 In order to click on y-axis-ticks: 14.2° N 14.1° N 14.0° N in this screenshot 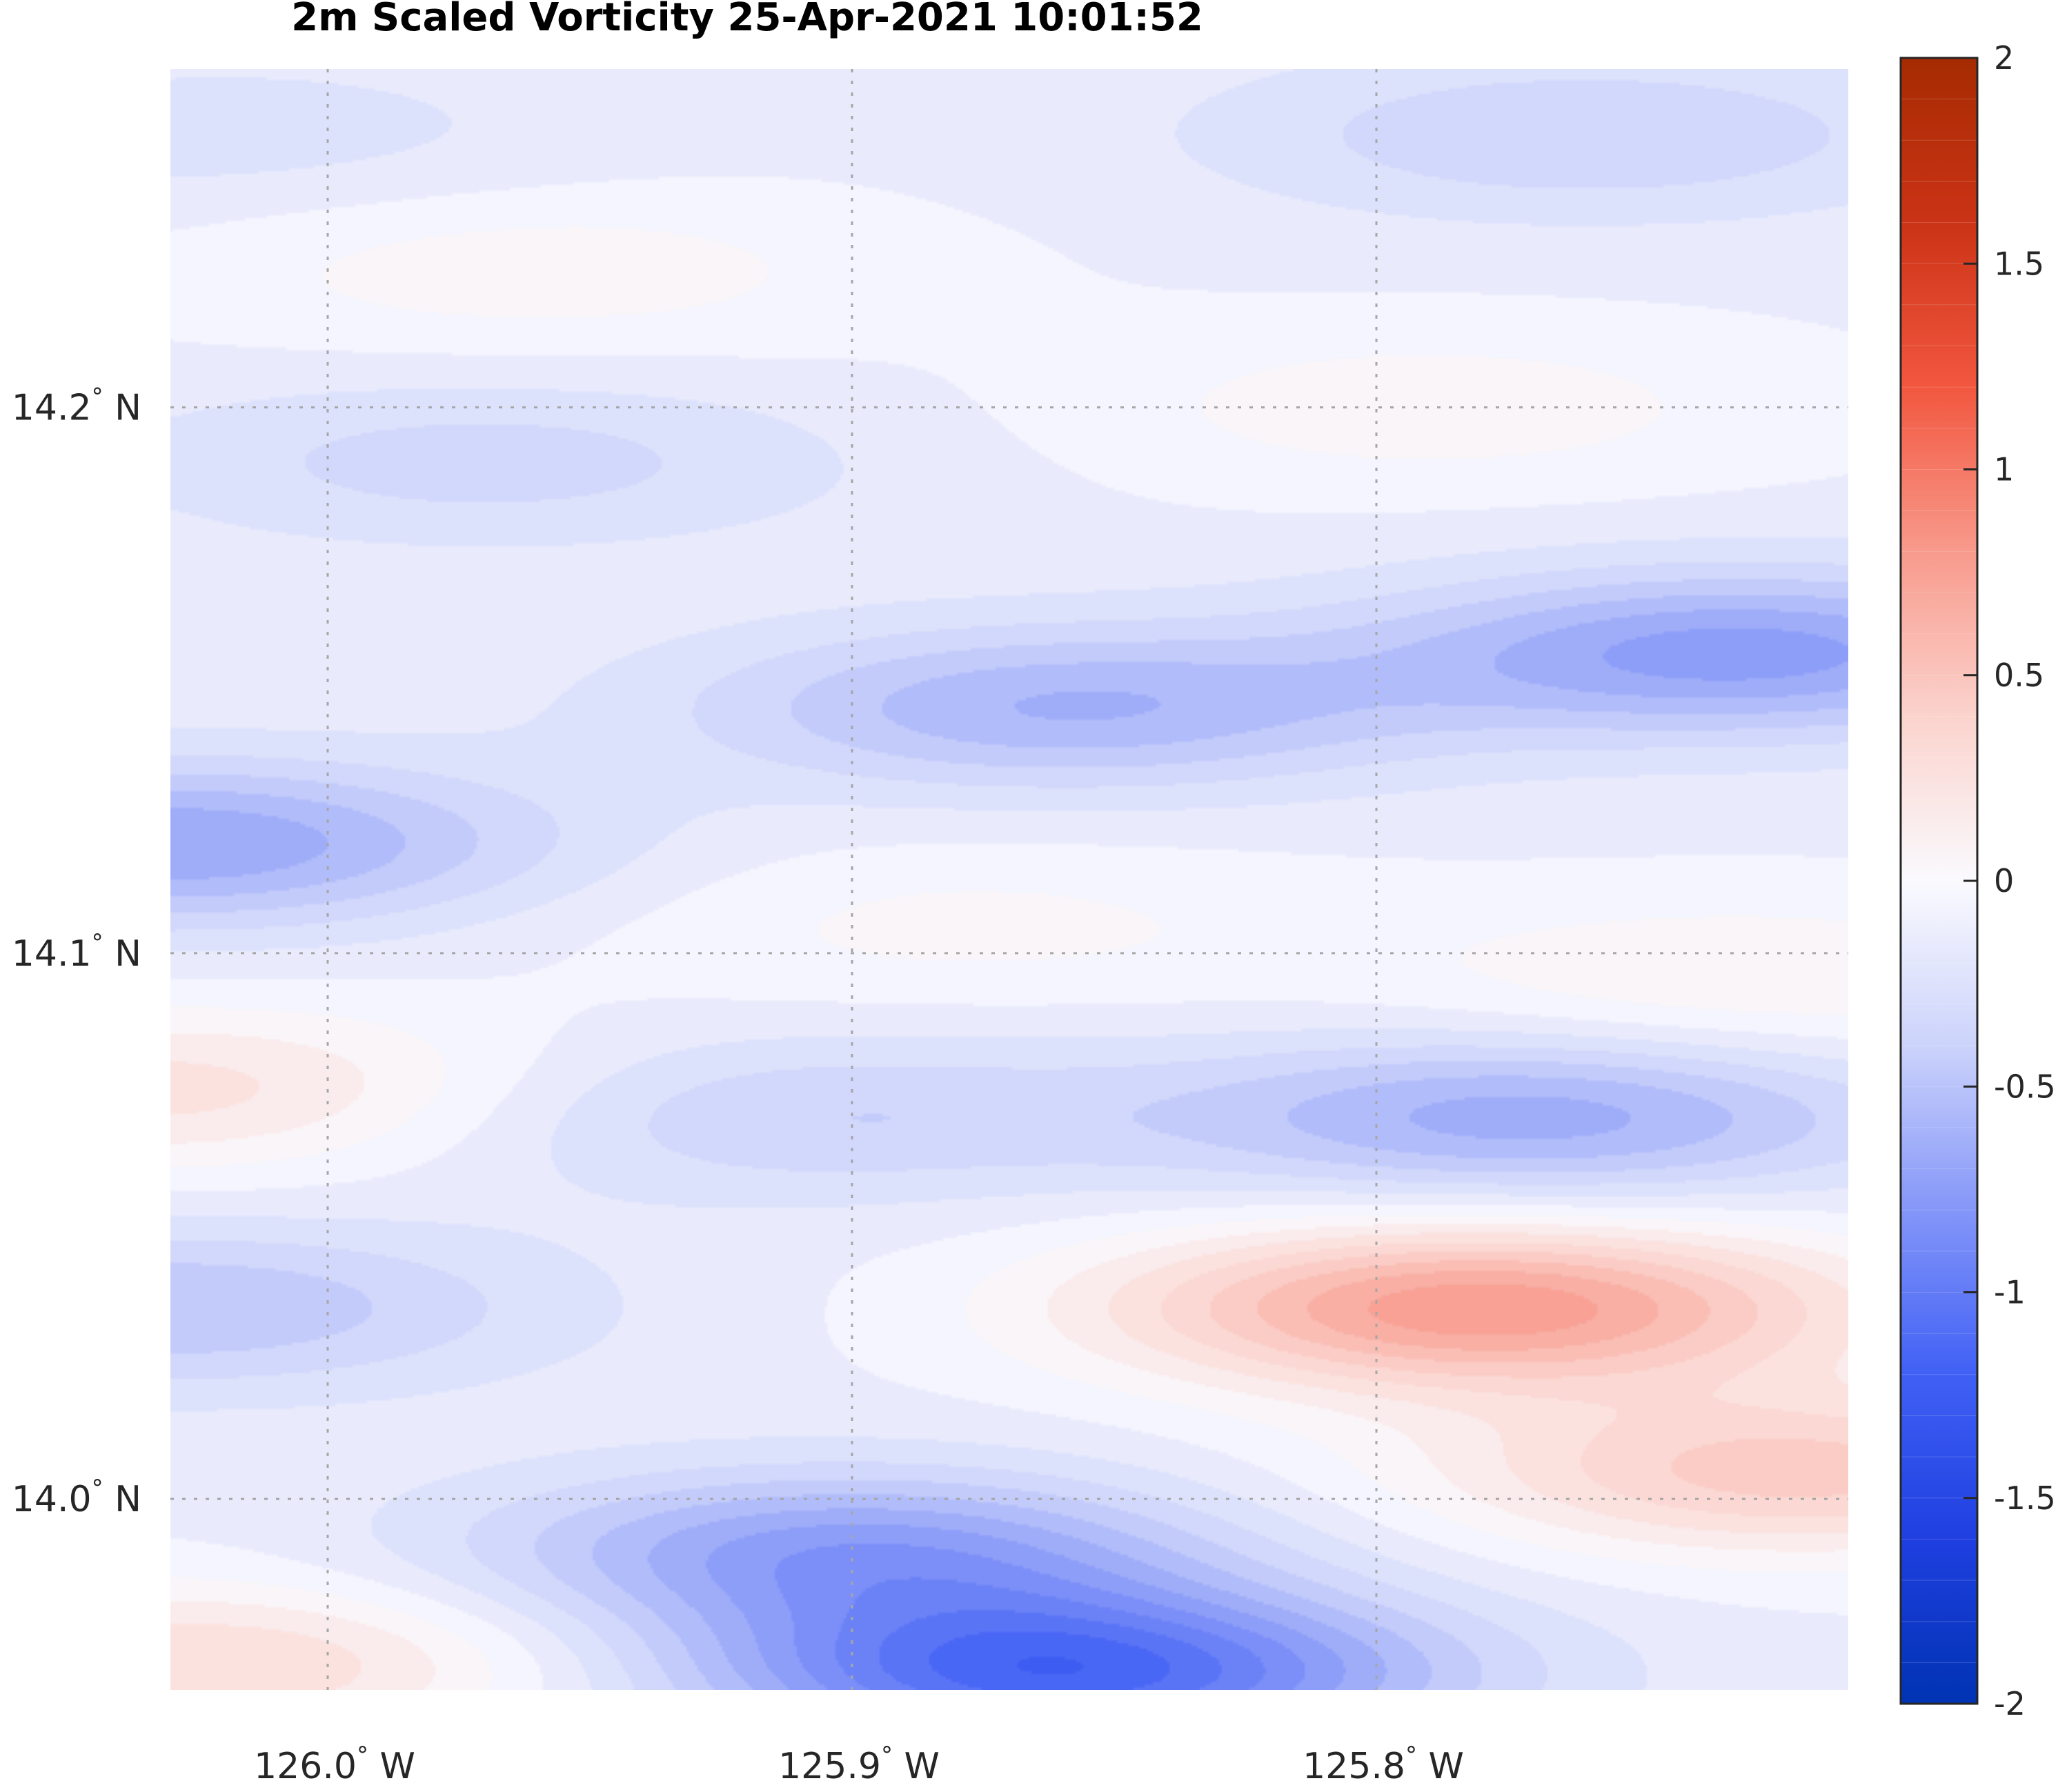, I will do `click(76, 952)`.